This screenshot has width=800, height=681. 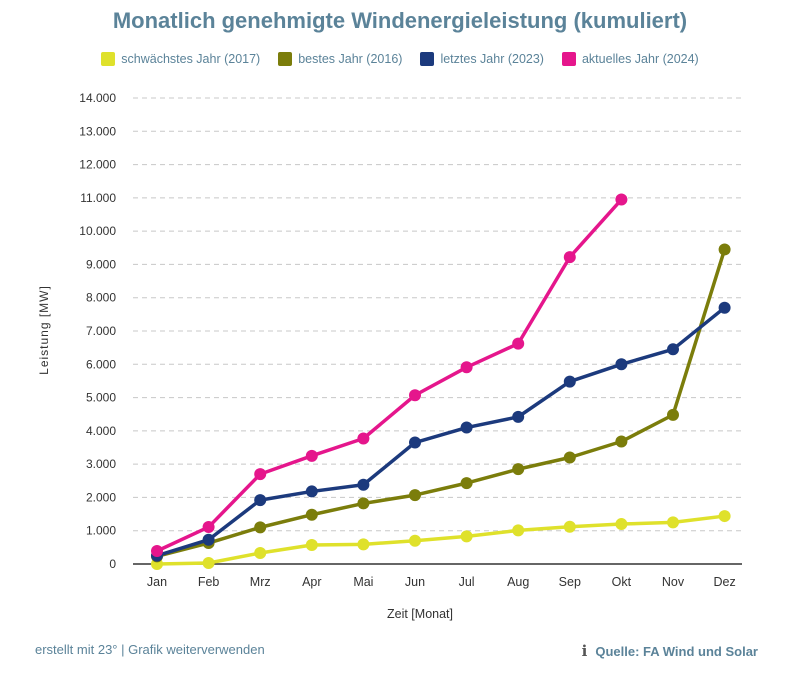 What do you see at coordinates (260, 582) in the screenshot?
I see `x-tick-label: Mrz` at bounding box center [260, 582].